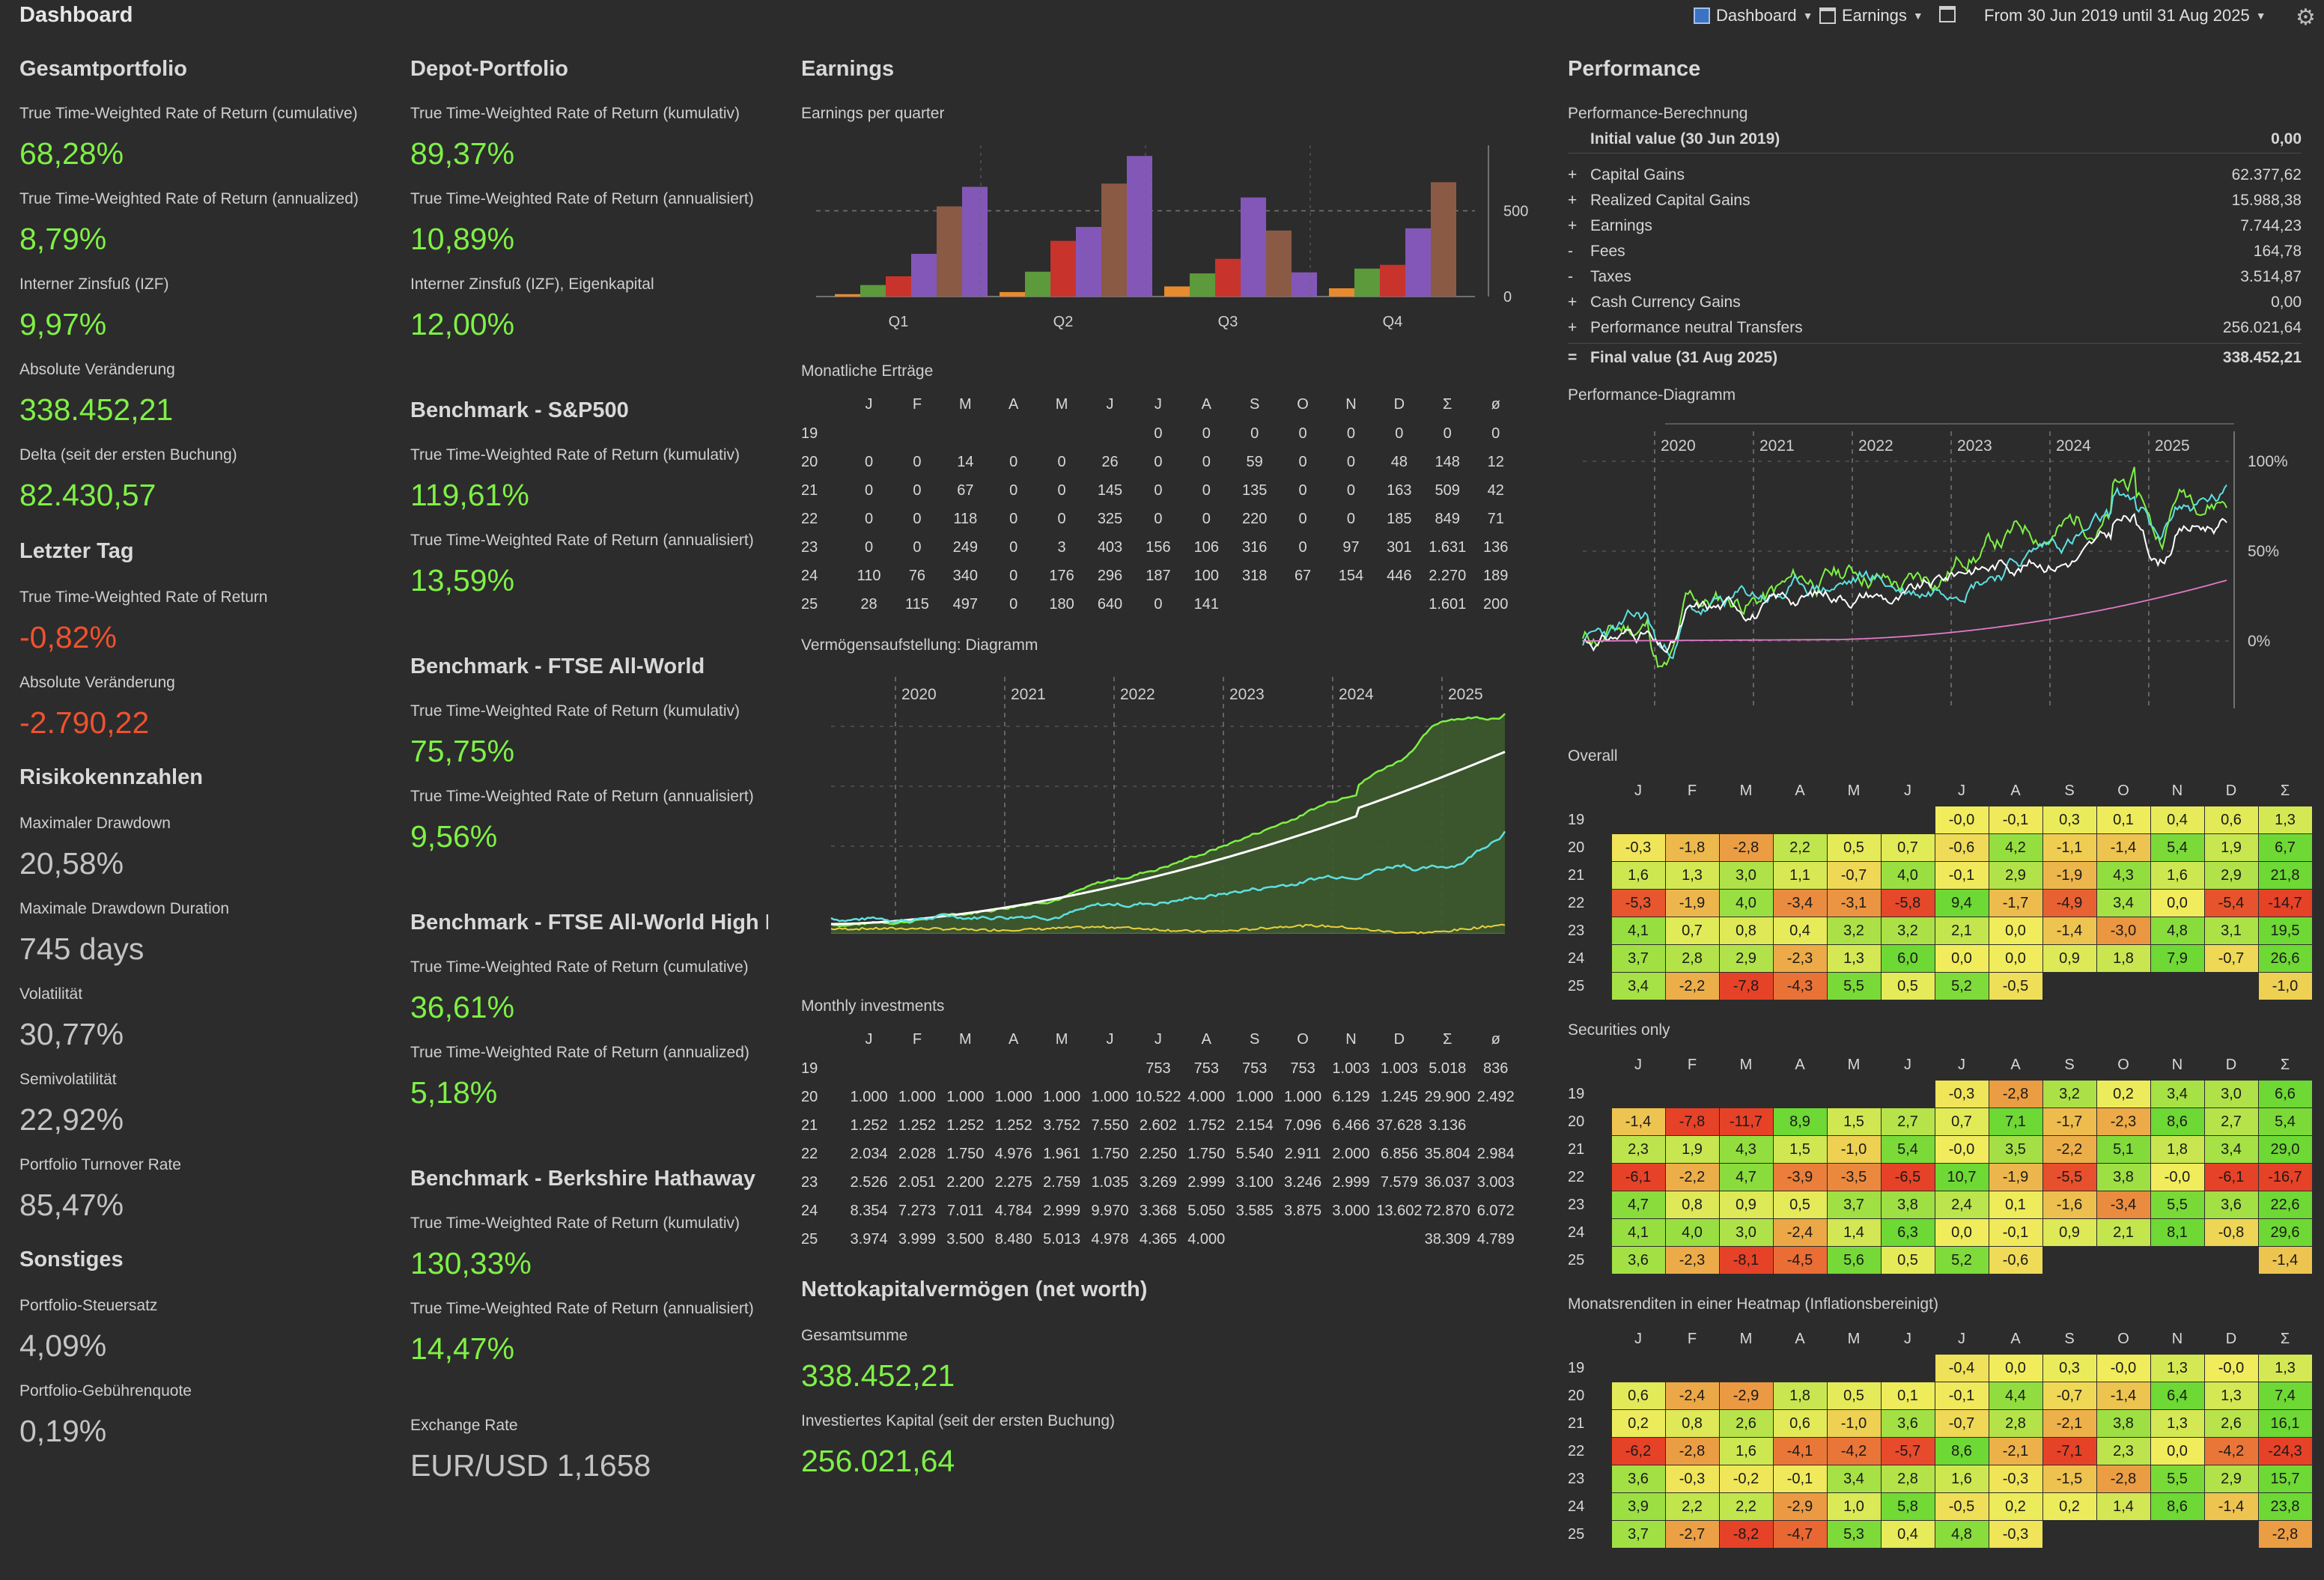 The width and height of the screenshot is (2324, 1580). What do you see at coordinates (1061, 547) in the screenshot?
I see `value-cell: 3` at bounding box center [1061, 547].